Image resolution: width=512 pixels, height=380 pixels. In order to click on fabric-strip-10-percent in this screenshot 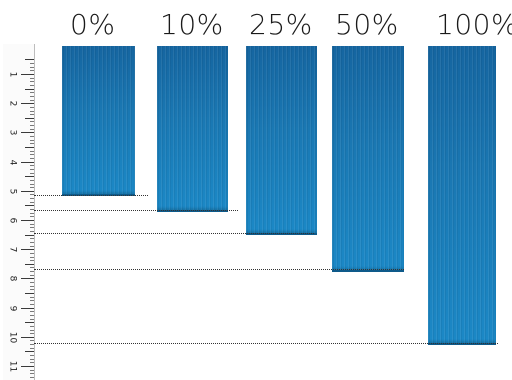, I will do `click(192, 129)`.